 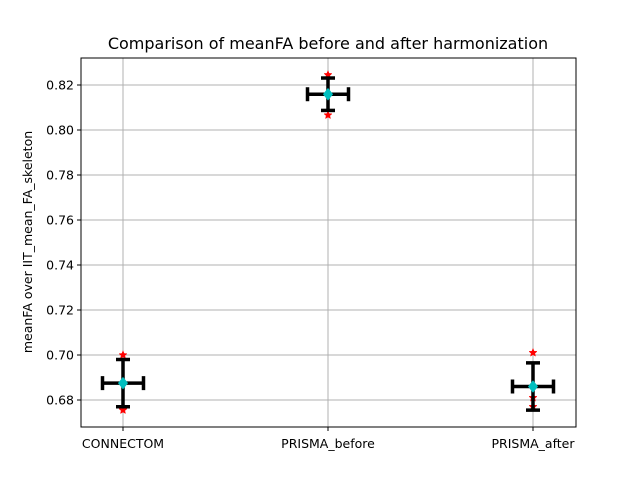 I want to click on y-tick-label: 0.78, so click(x=60, y=175).